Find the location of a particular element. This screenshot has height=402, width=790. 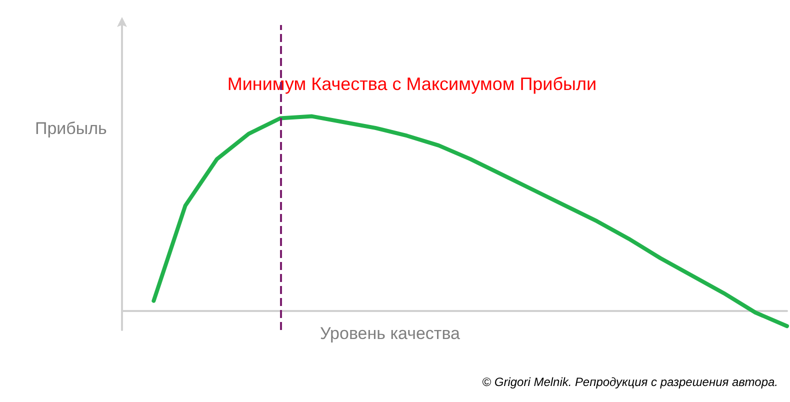

text: Минимум Качества с Максимумом Прибыли is located at coordinates (412, 84).